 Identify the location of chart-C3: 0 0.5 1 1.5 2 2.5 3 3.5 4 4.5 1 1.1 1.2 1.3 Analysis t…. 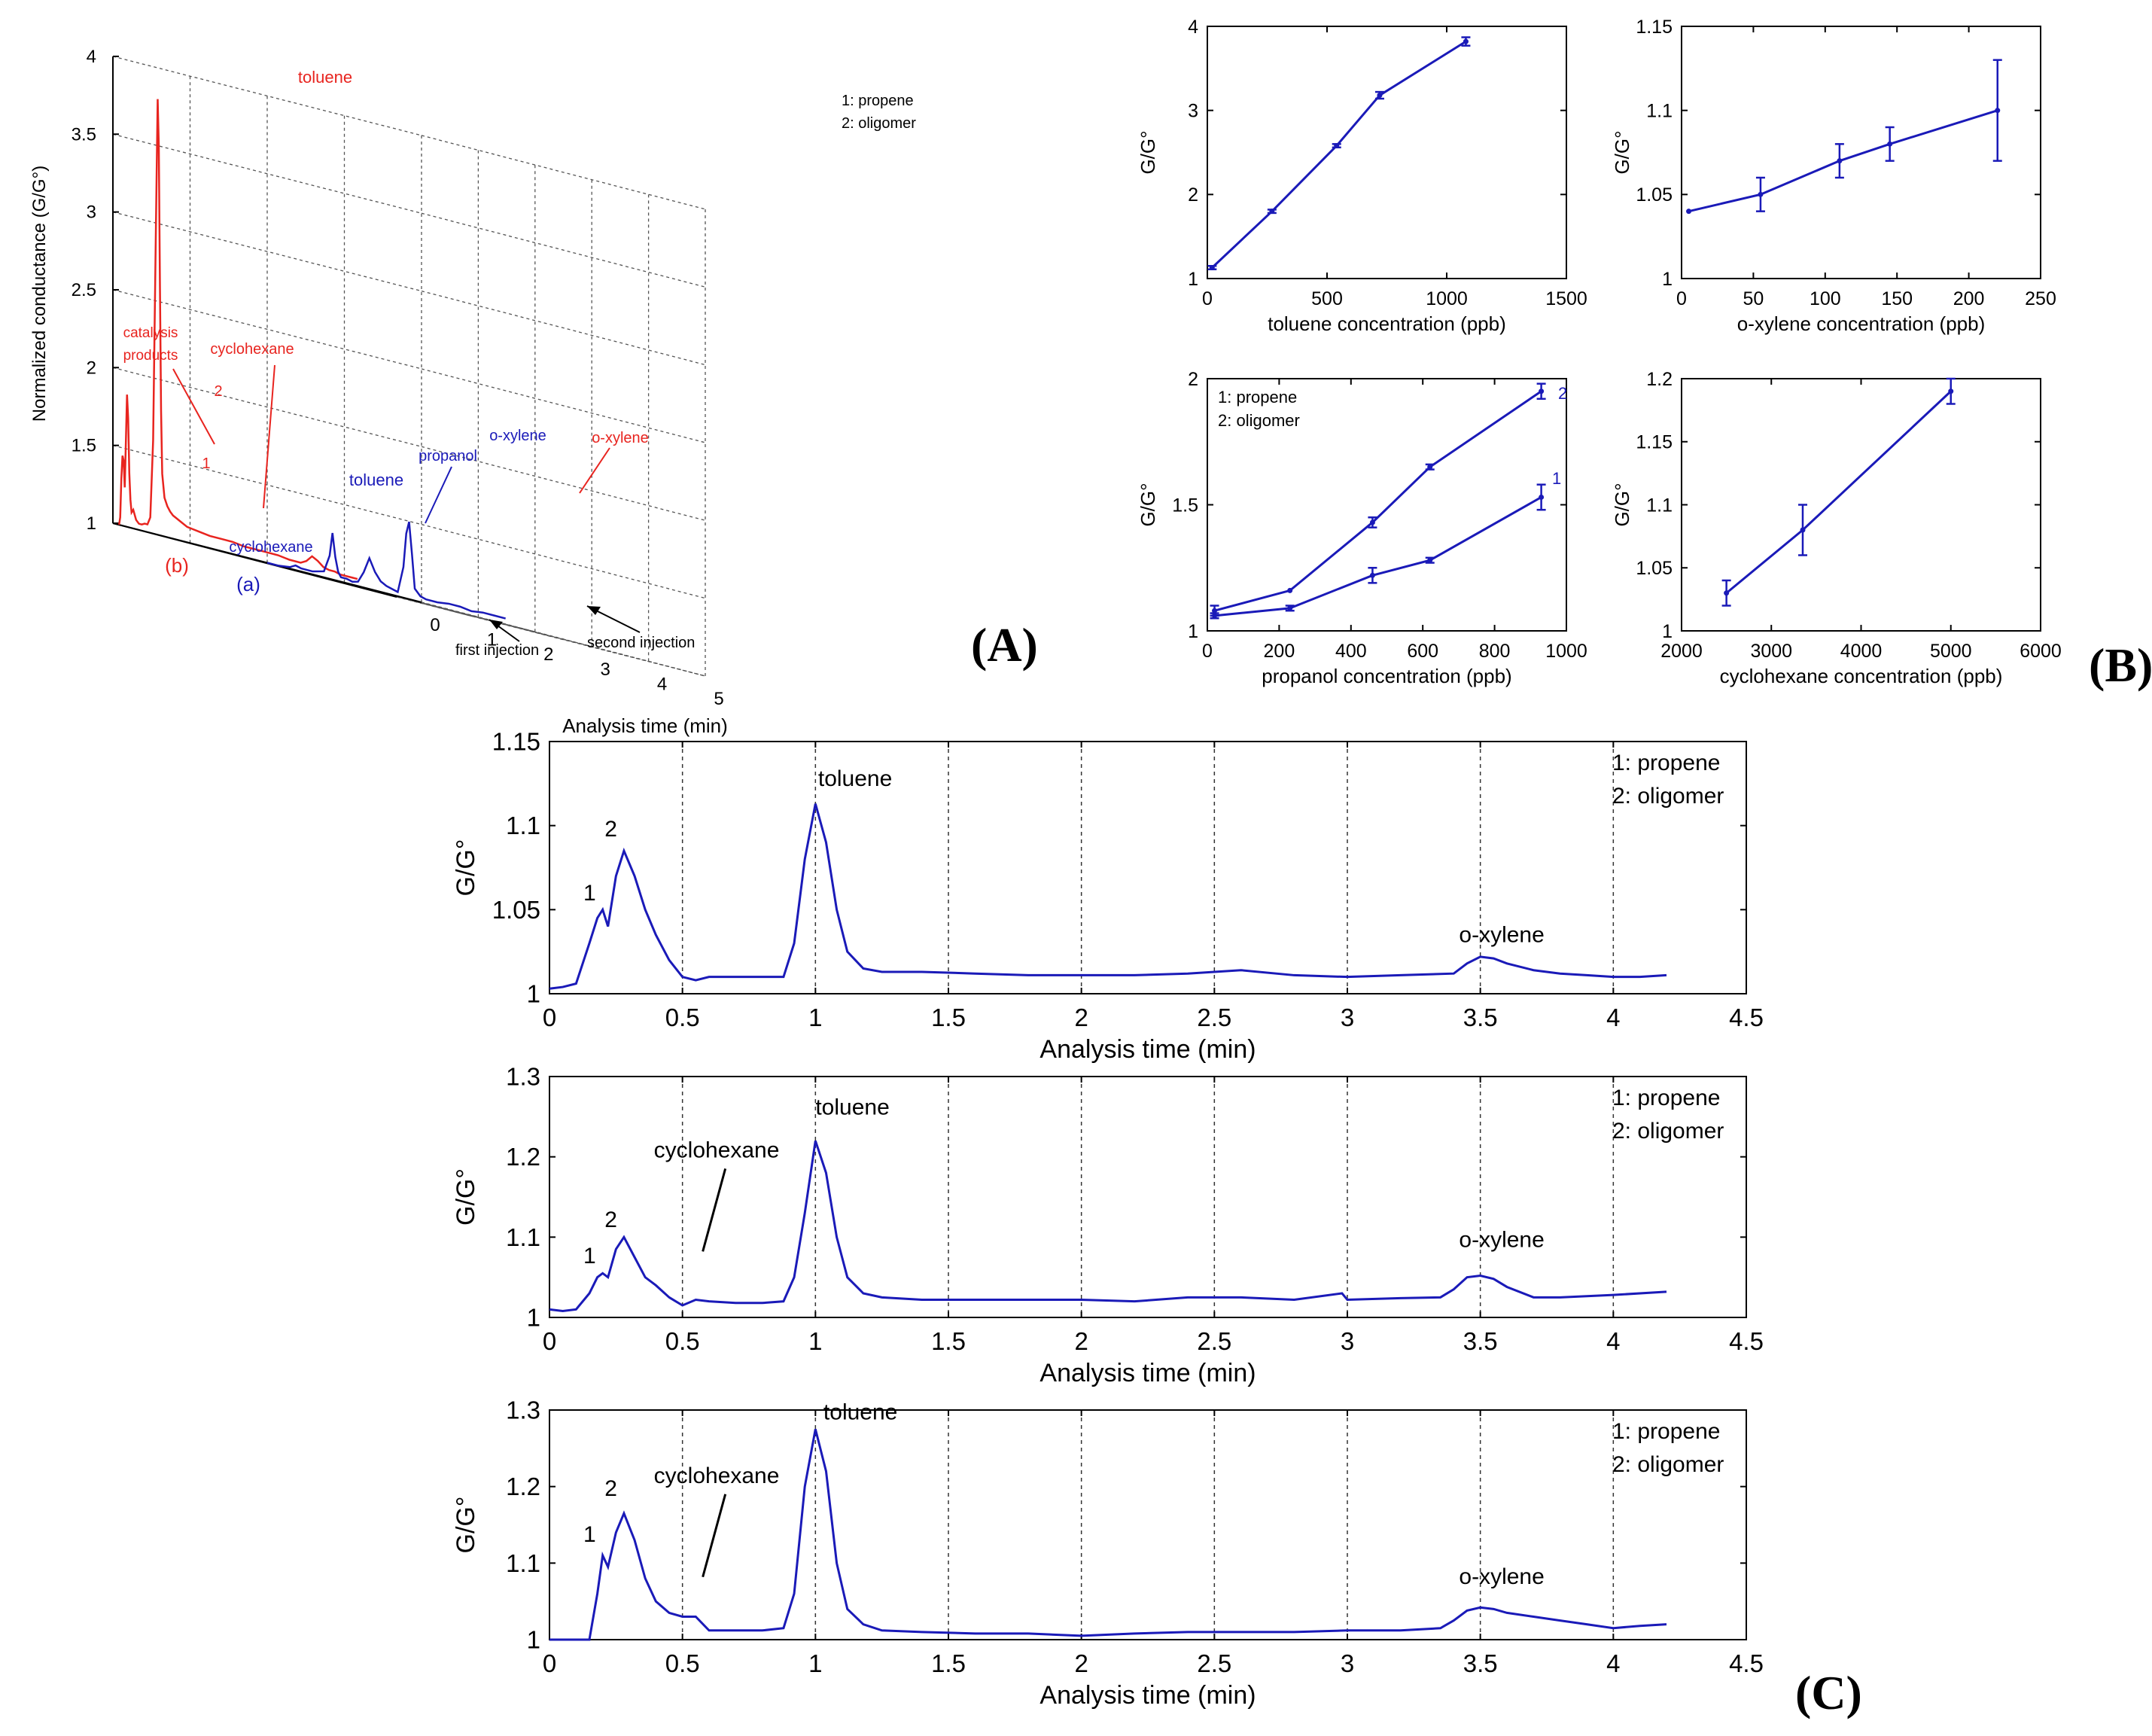
(1108, 1553).